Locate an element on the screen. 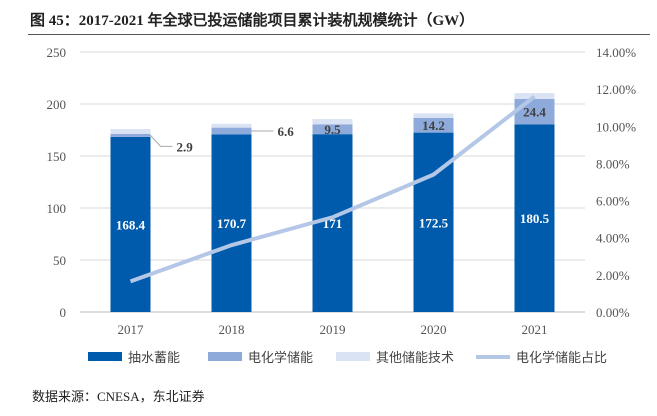  title-rule is located at coordinates (339, 34).